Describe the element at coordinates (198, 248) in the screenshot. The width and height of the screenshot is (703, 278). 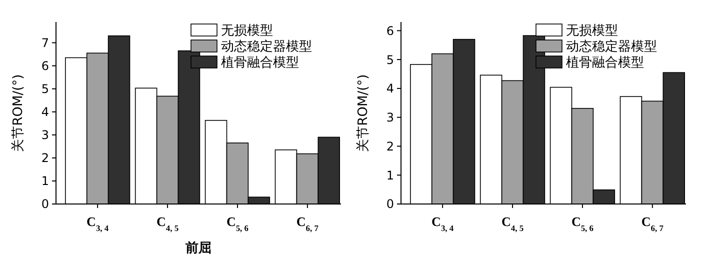
I see `x-axis-title: 前屈` at that location.